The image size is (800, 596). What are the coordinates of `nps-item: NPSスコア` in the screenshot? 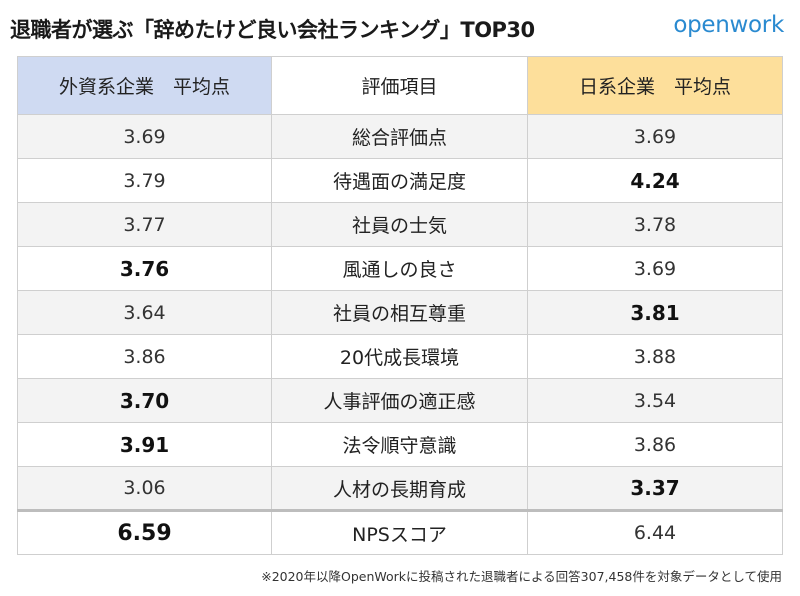 It's located at (399, 532).